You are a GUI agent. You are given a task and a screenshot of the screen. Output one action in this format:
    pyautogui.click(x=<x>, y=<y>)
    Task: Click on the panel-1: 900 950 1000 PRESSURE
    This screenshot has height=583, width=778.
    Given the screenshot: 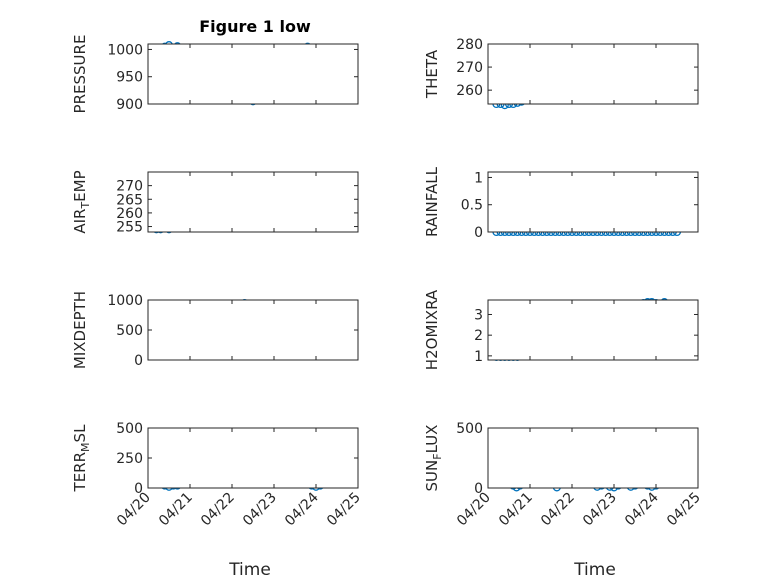 What is the action you would take?
    pyautogui.click(x=215, y=74)
    